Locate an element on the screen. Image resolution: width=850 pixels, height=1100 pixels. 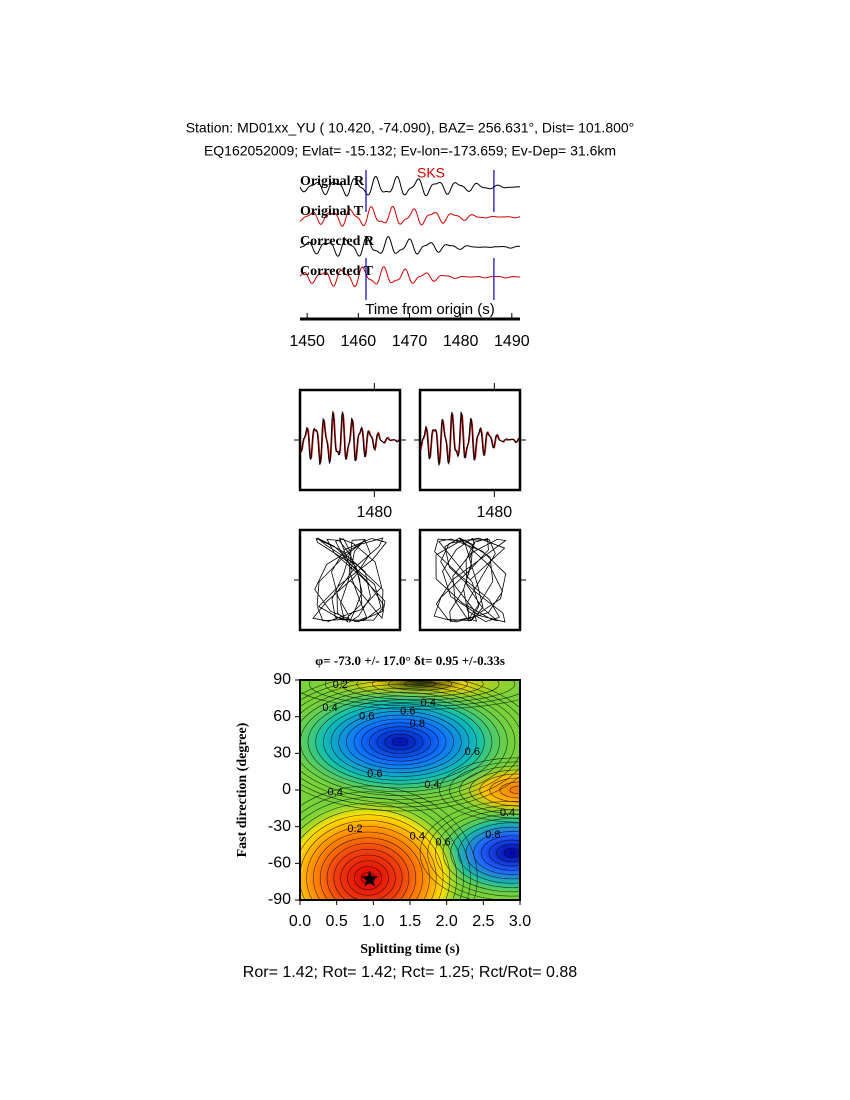
x-tick-label: 1.0 is located at coordinates (373, 921).